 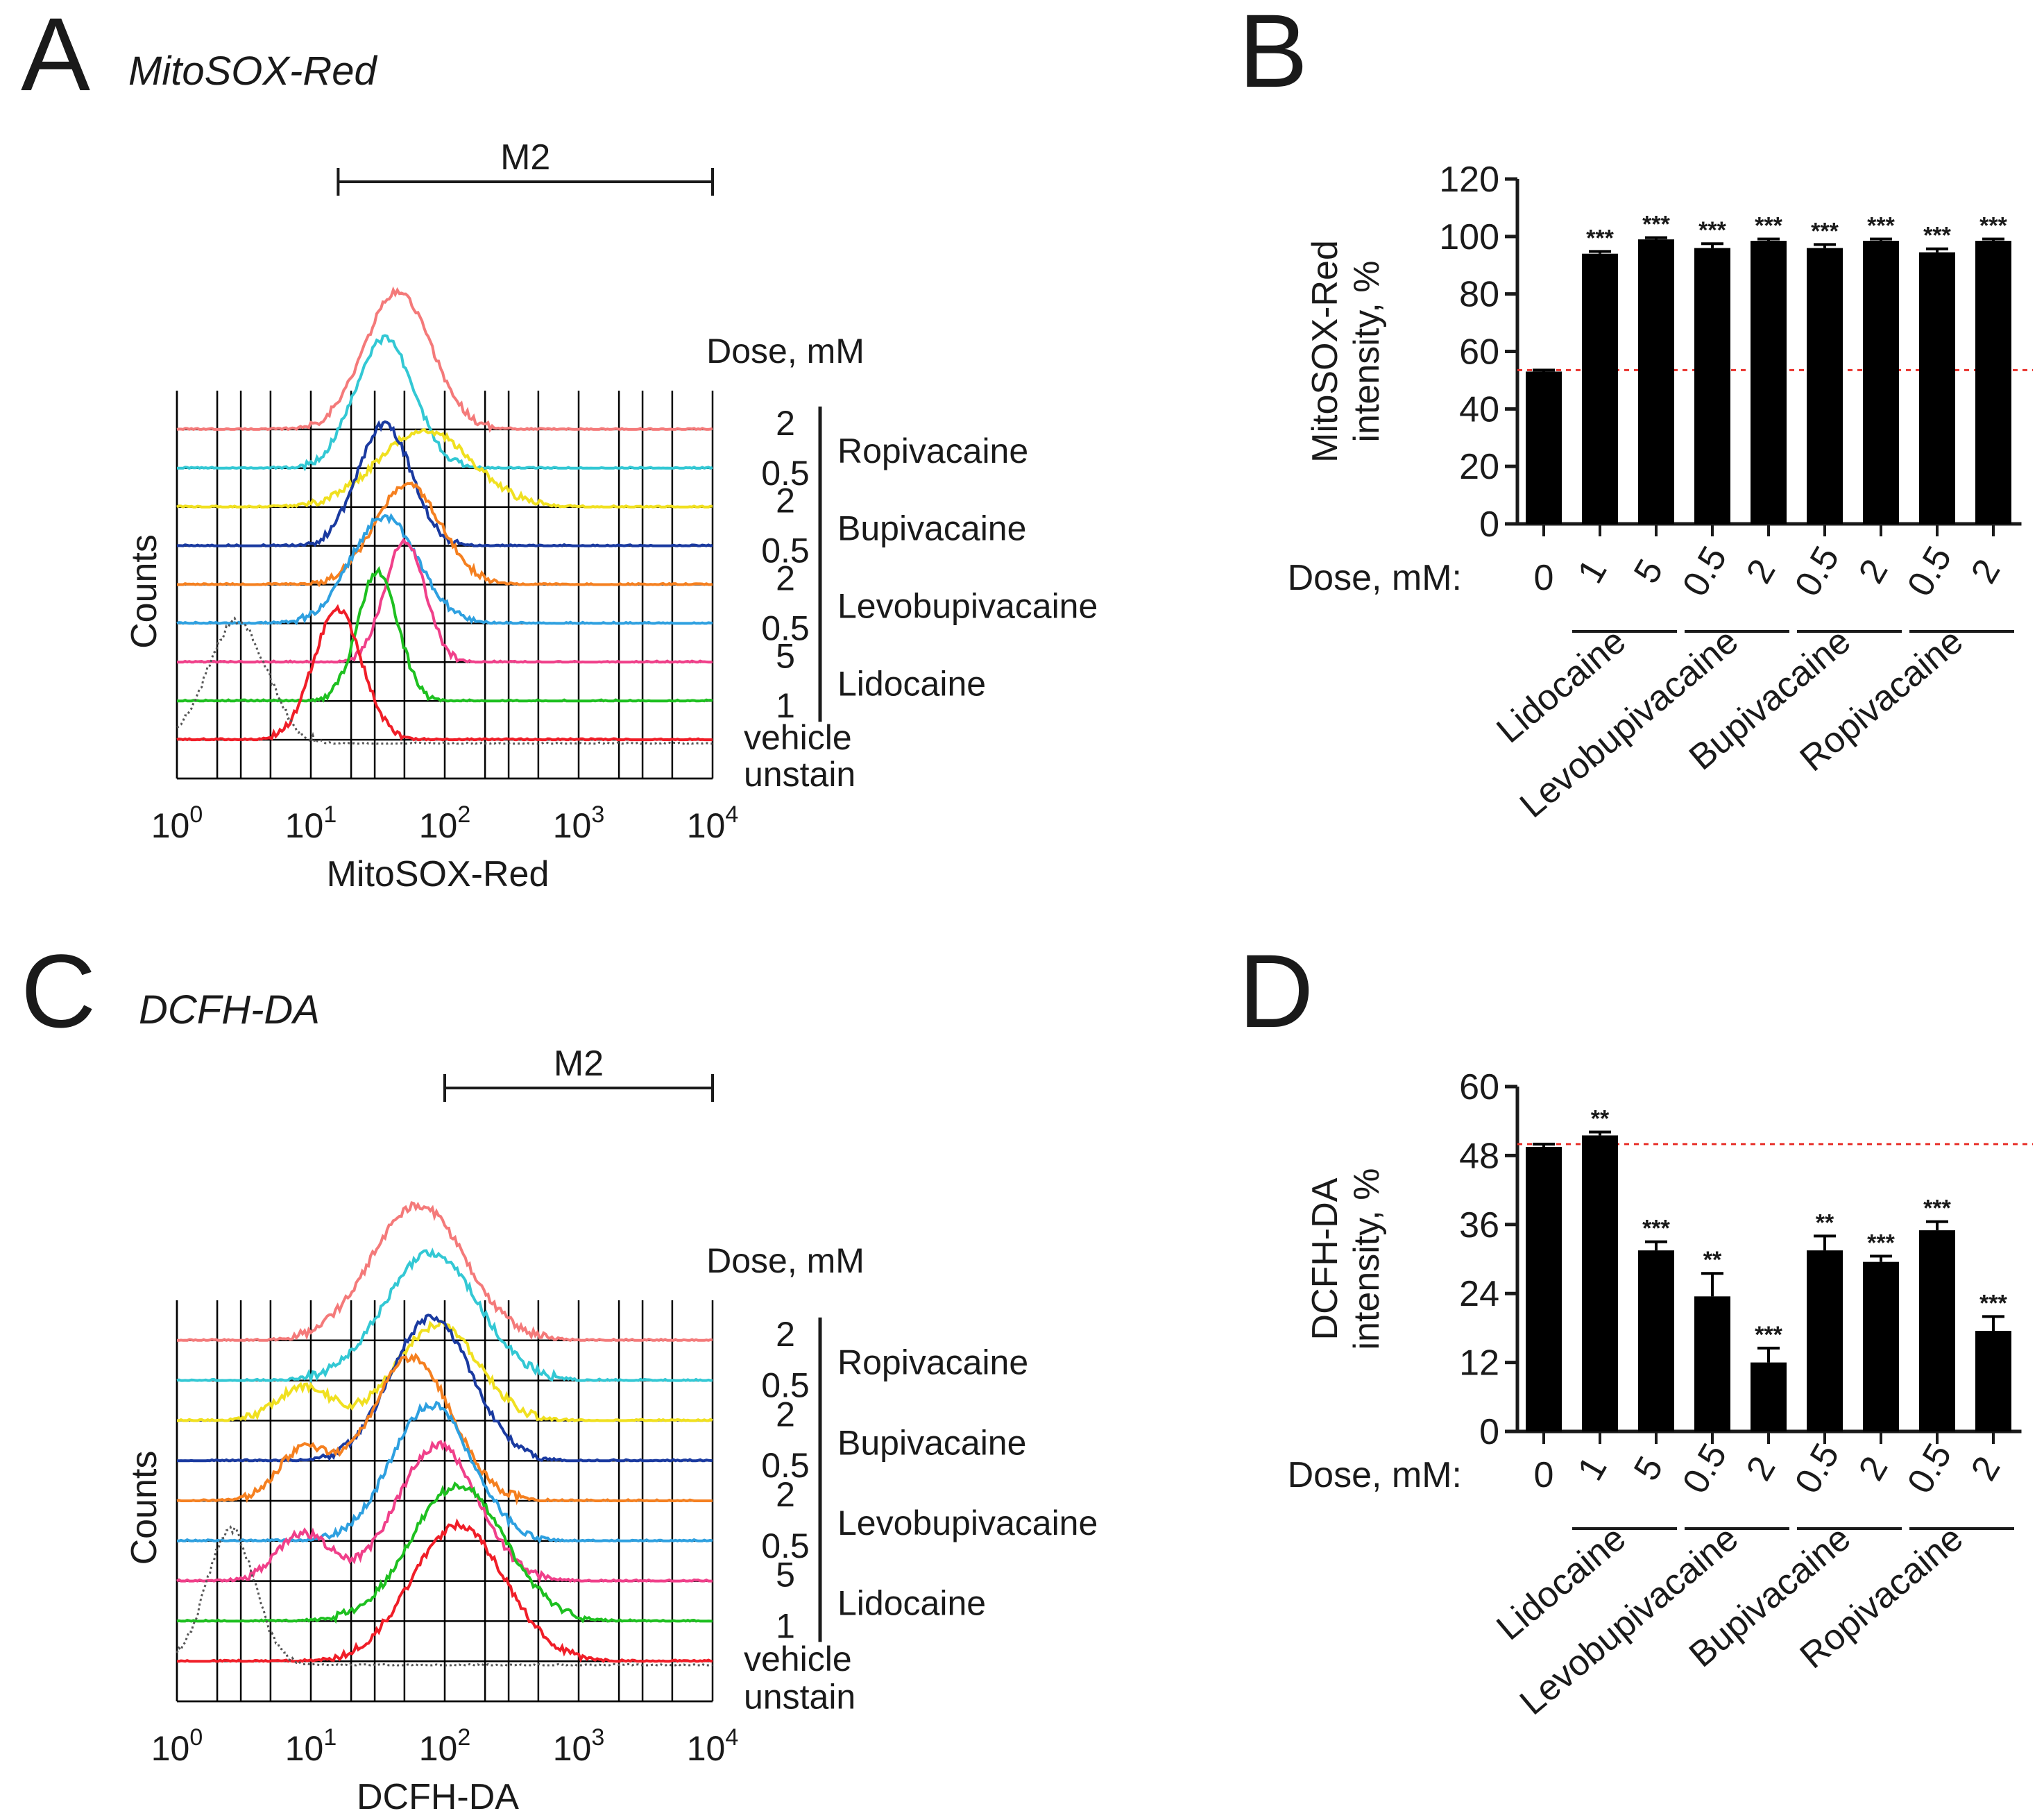 What do you see at coordinates (330, 814) in the screenshot?
I see `x-tick-exponent: 1` at bounding box center [330, 814].